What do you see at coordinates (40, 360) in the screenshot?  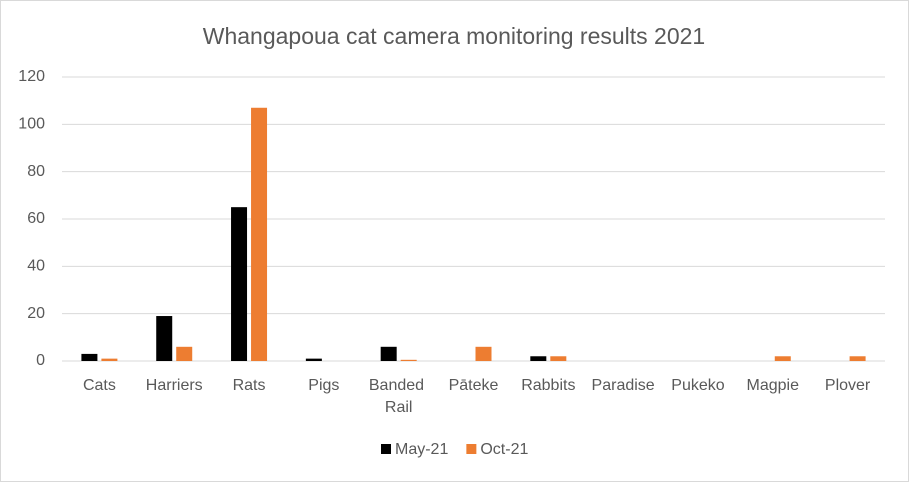 I see `y-tick-label: 0` at bounding box center [40, 360].